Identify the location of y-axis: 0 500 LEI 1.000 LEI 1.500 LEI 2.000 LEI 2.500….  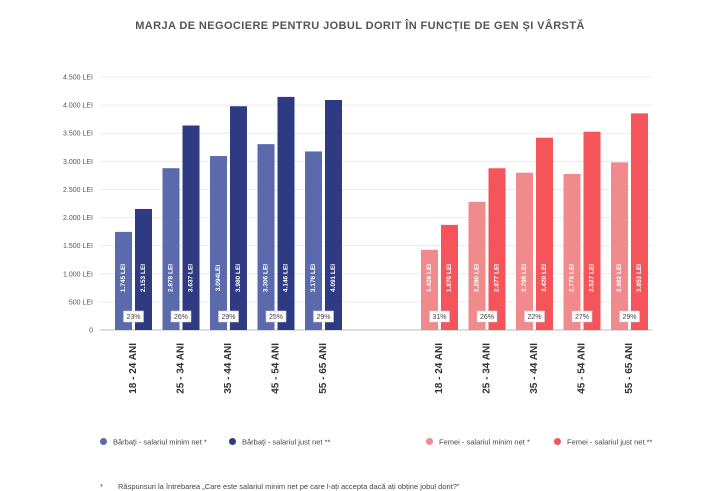
(78, 205).